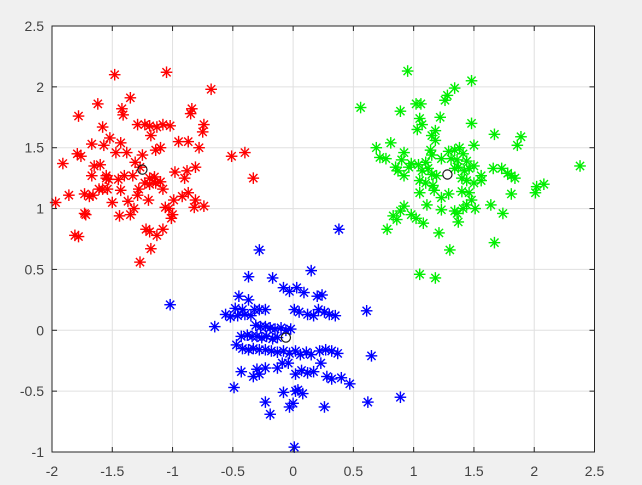 The height and width of the screenshot is (485, 642). I want to click on x-tick-label: -0.5, so click(233, 471).